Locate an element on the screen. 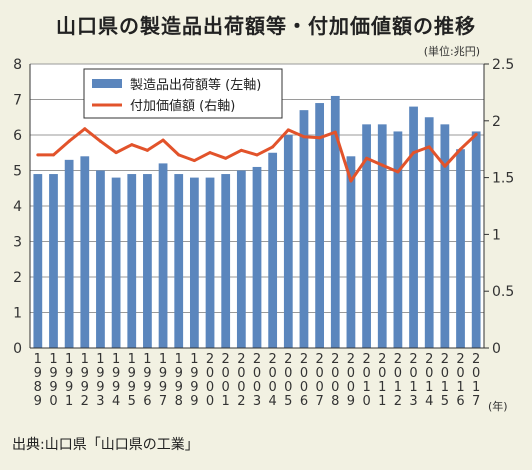  source-note: 出典:山口県「山口県の工業」 is located at coordinates (105, 445).